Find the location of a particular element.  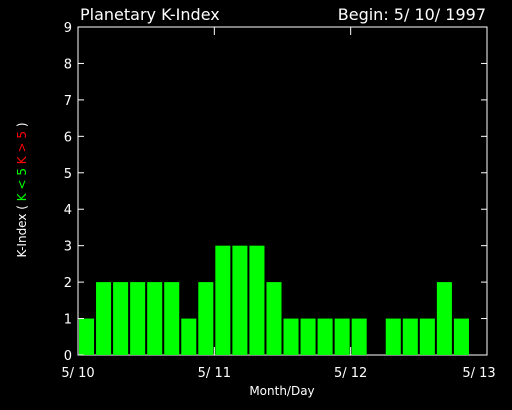

x-axis-label: Month/Day is located at coordinates (281, 391).